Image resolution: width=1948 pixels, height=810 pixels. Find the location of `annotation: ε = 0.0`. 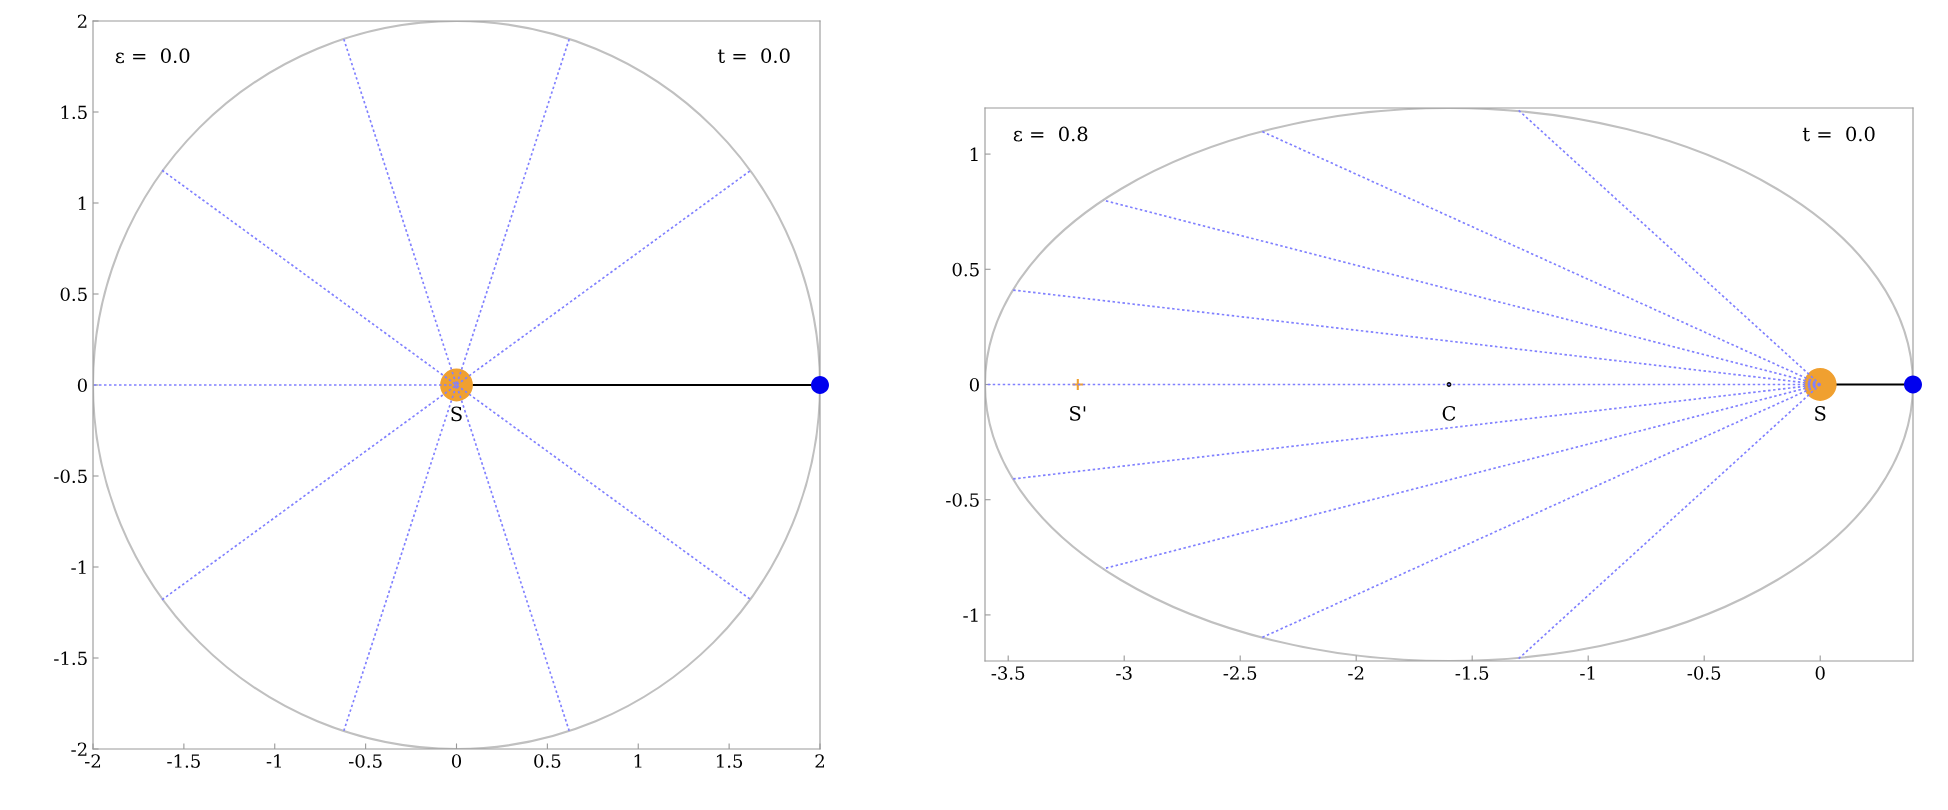

annotation: ε = 0.0 is located at coordinates (152, 56).